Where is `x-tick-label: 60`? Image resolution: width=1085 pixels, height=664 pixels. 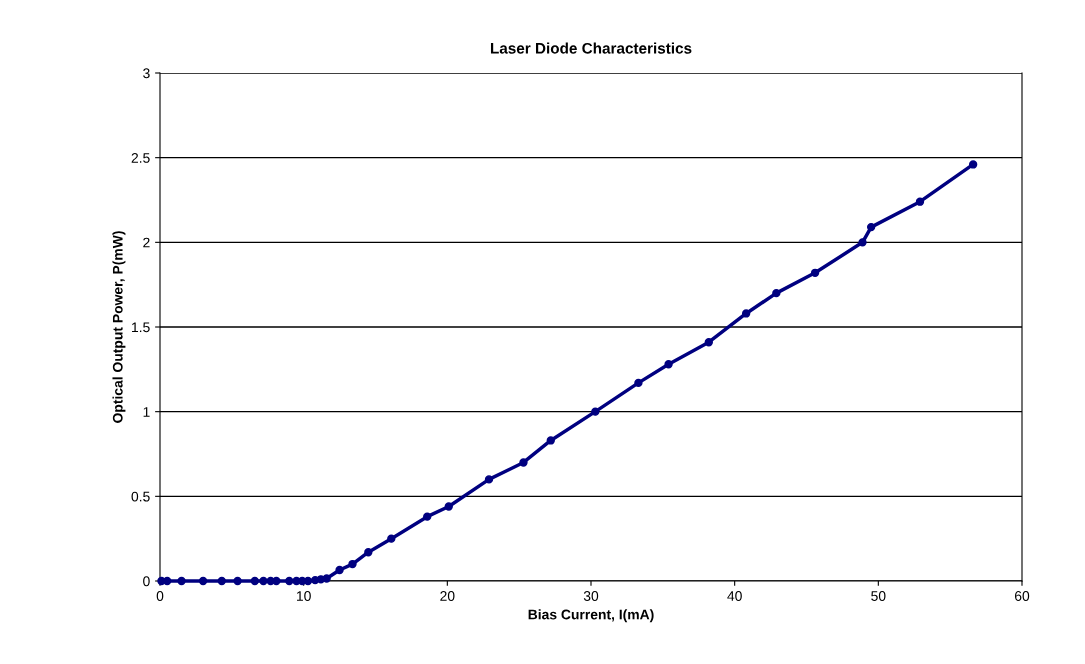
x-tick-label: 60 is located at coordinates (1022, 596).